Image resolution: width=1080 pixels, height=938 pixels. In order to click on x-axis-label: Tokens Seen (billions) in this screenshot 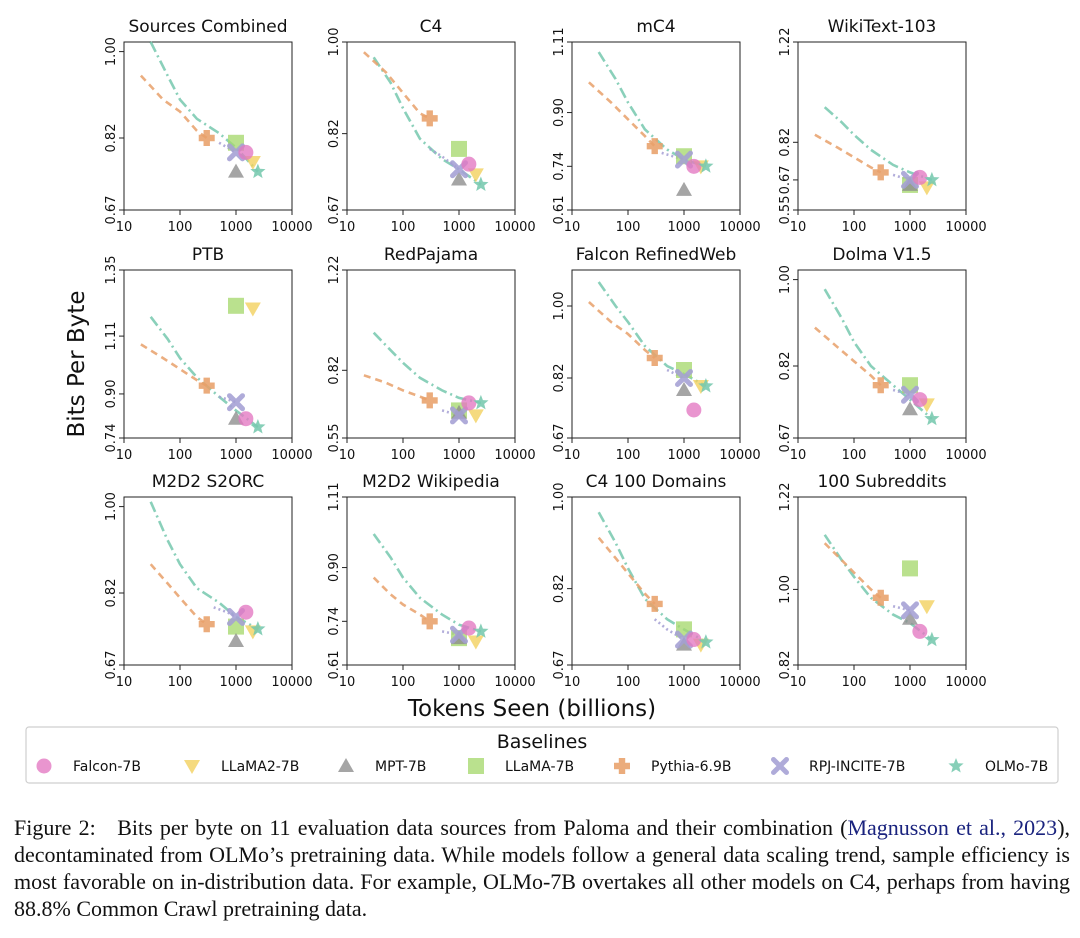, I will do `click(531, 709)`.